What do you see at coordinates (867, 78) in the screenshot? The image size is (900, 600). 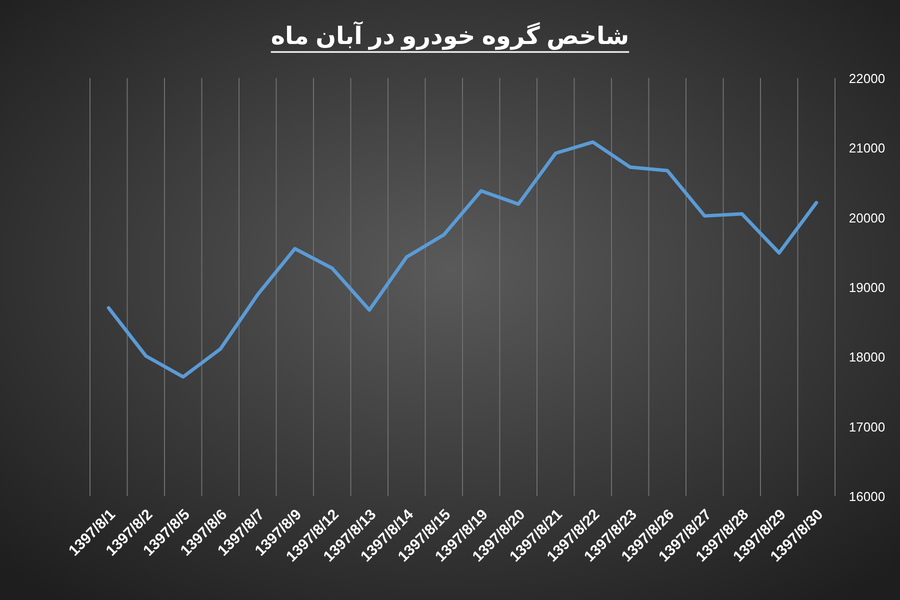 I see `y-tick-label: 22000` at bounding box center [867, 78].